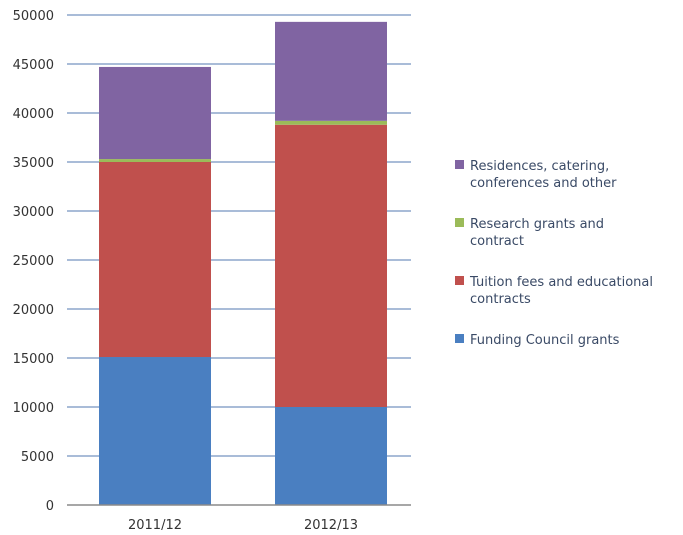 This screenshot has width=683, height=535. I want to click on x-axis-tick-labels: 2011/12 2012/13, so click(243, 525).